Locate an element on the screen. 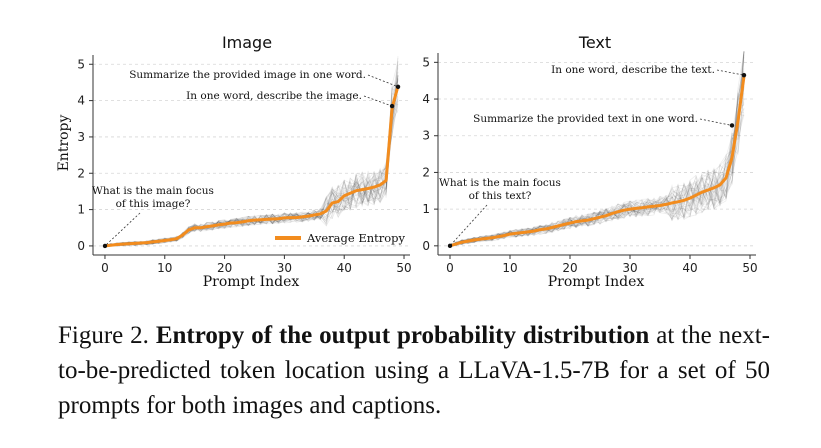  y-tick-label-0: 0 is located at coordinates (81, 246).